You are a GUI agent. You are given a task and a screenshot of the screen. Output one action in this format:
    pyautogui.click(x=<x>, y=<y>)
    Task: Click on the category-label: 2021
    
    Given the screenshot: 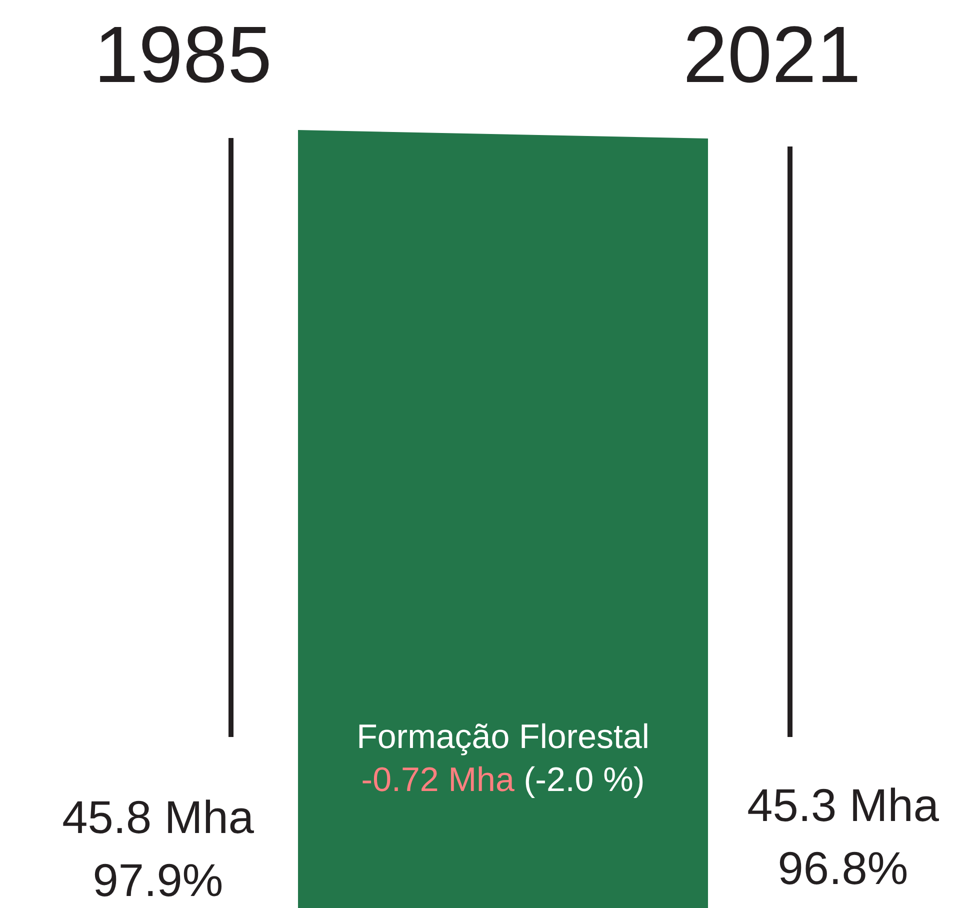 What is the action you would take?
    pyautogui.click(x=772, y=54)
    